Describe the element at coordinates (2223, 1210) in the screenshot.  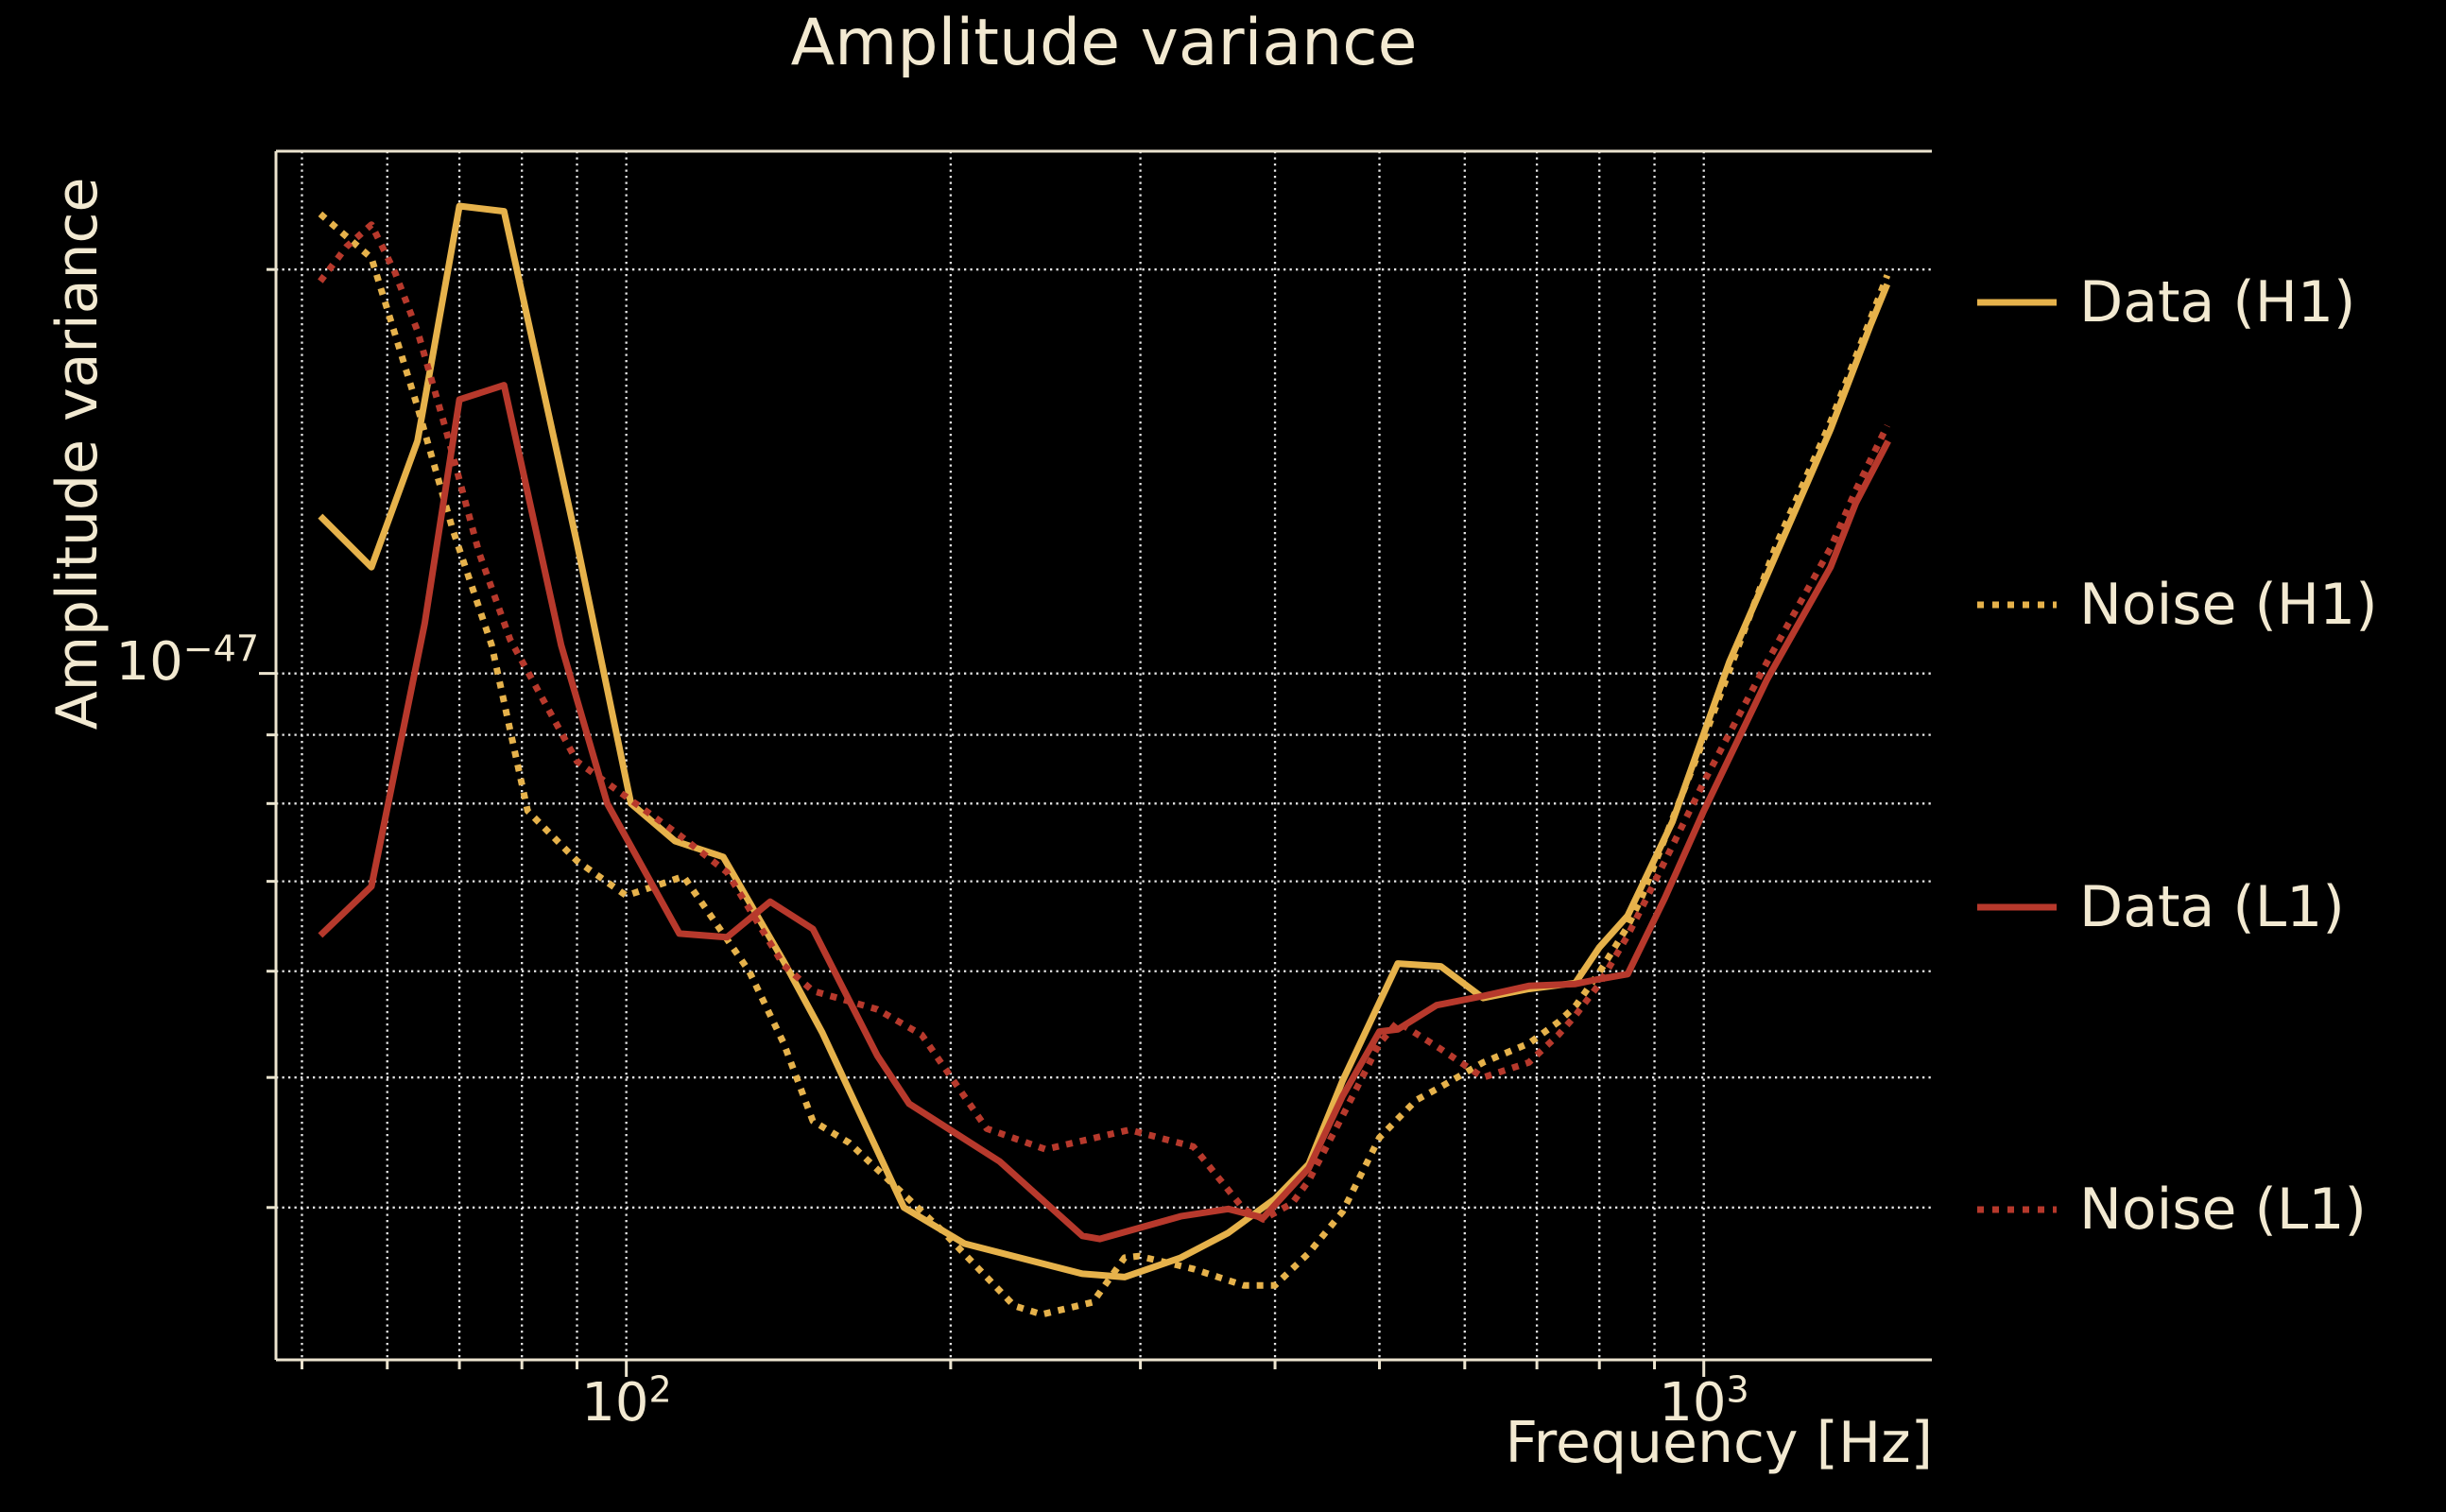
I see `legend-label: Noise (L1)` at that location.